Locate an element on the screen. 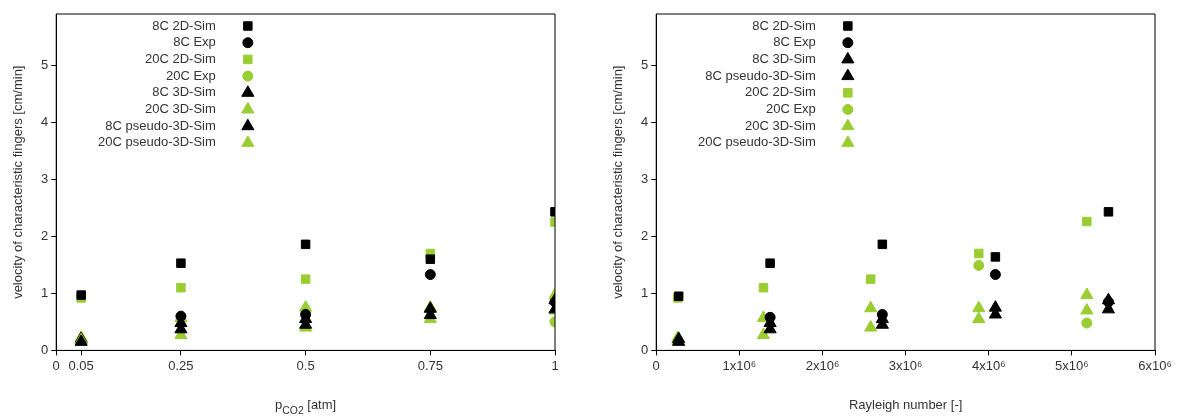  x-tick-label: 4x10⁶ is located at coordinates (988, 365).